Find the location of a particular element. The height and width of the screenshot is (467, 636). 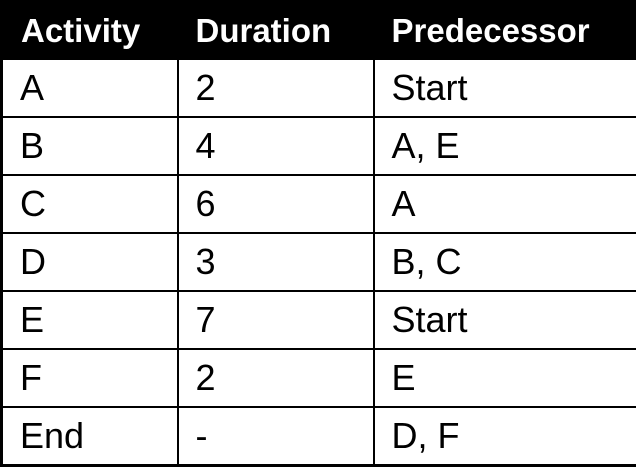

table-row: D 3 B, C is located at coordinates (318, 262).